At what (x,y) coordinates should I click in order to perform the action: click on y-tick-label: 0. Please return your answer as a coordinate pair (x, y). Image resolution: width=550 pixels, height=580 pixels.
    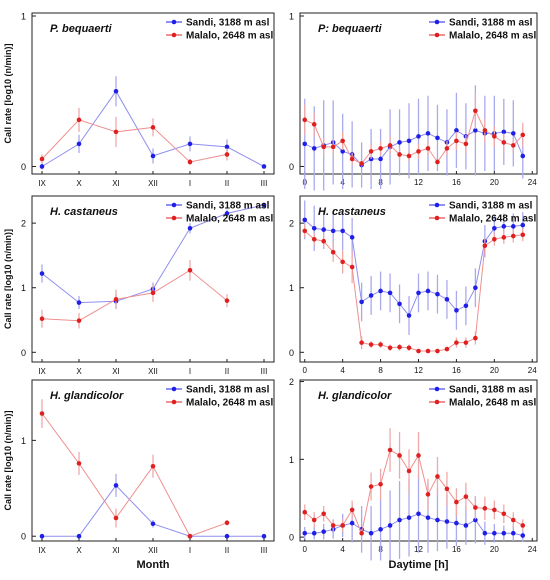
    Looking at the image, I should click on (23, 167).